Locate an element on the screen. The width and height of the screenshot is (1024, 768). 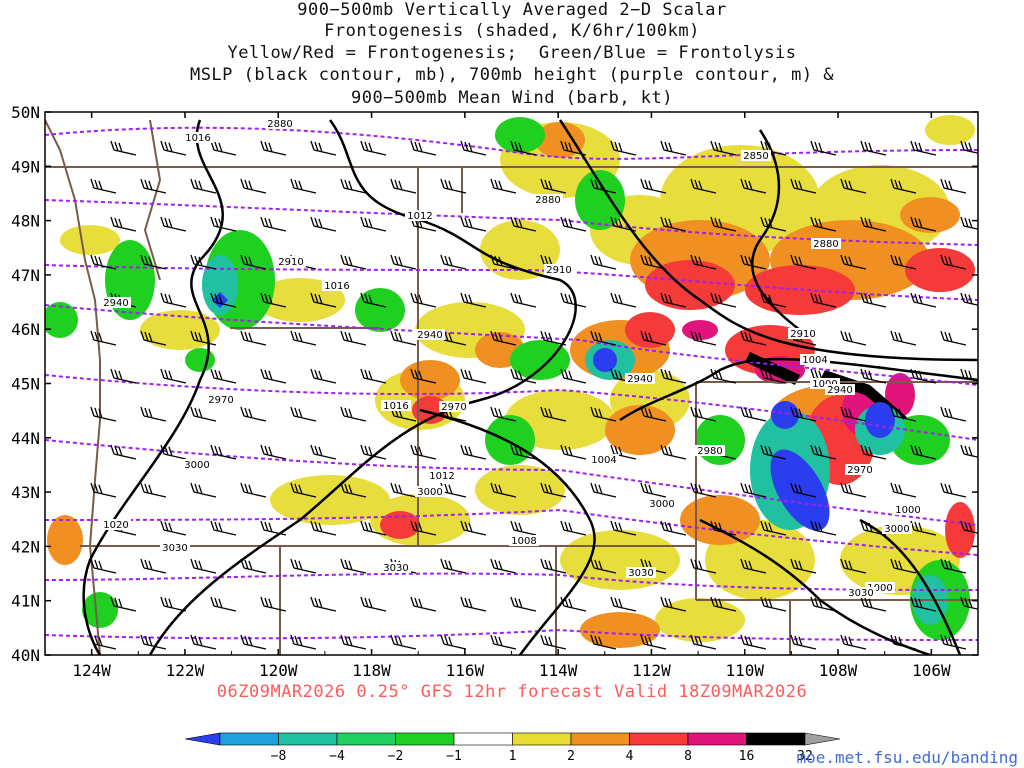
mslp-label: 1016 is located at coordinates (336, 286).